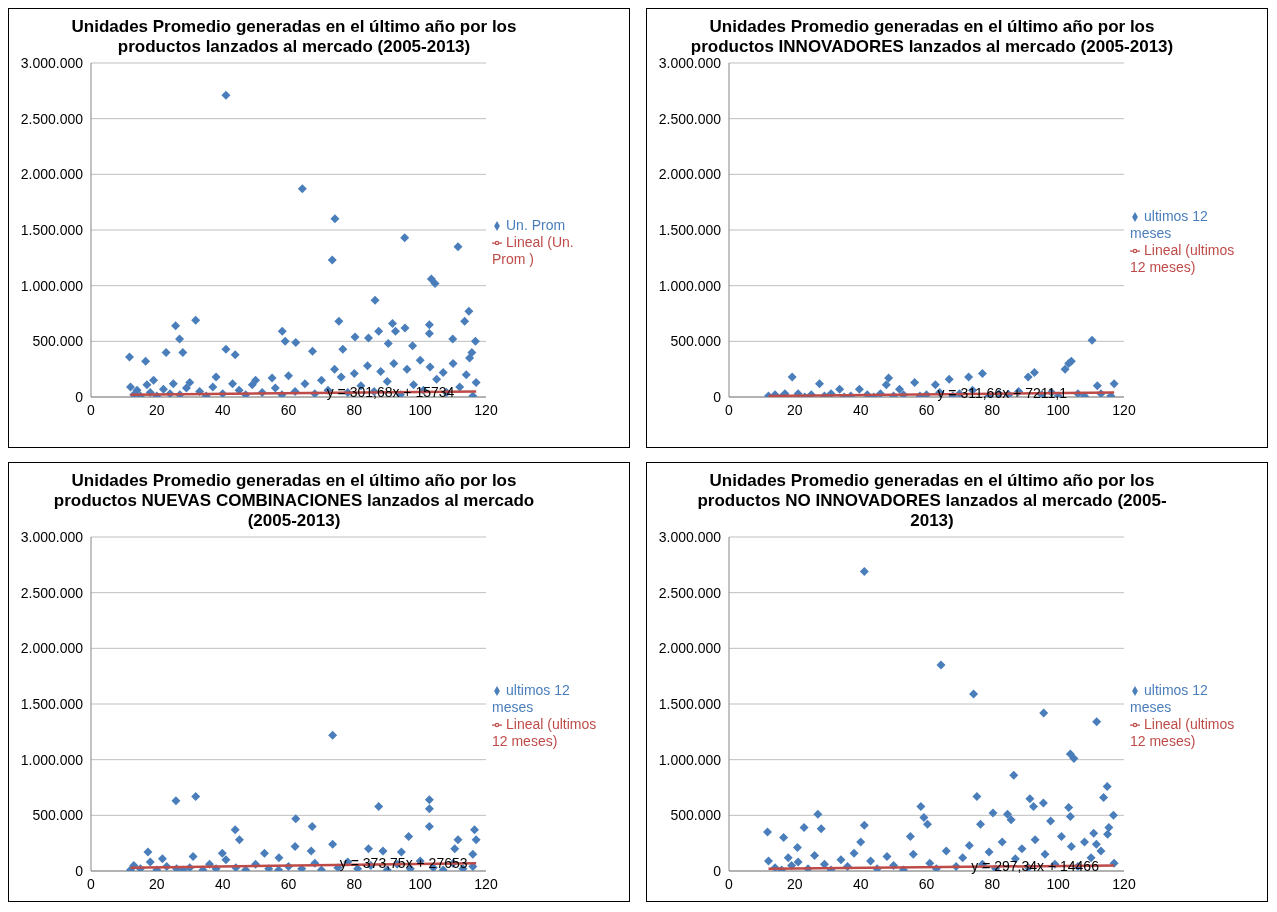  I want to click on chart-title: Unidades Promedio generadas en el último año por los productos NUEVAS COMBINACIONES lanzados al mercado (2005-2013), so click(294, 500).